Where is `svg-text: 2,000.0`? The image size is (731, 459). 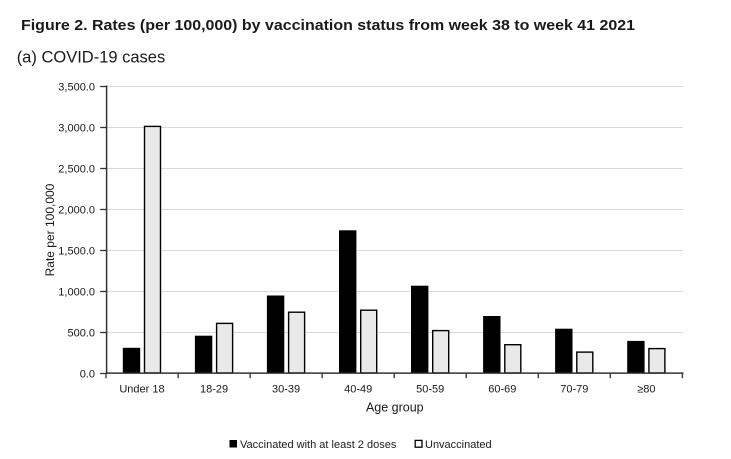
svg-text: 2,000.0 is located at coordinates (76, 211).